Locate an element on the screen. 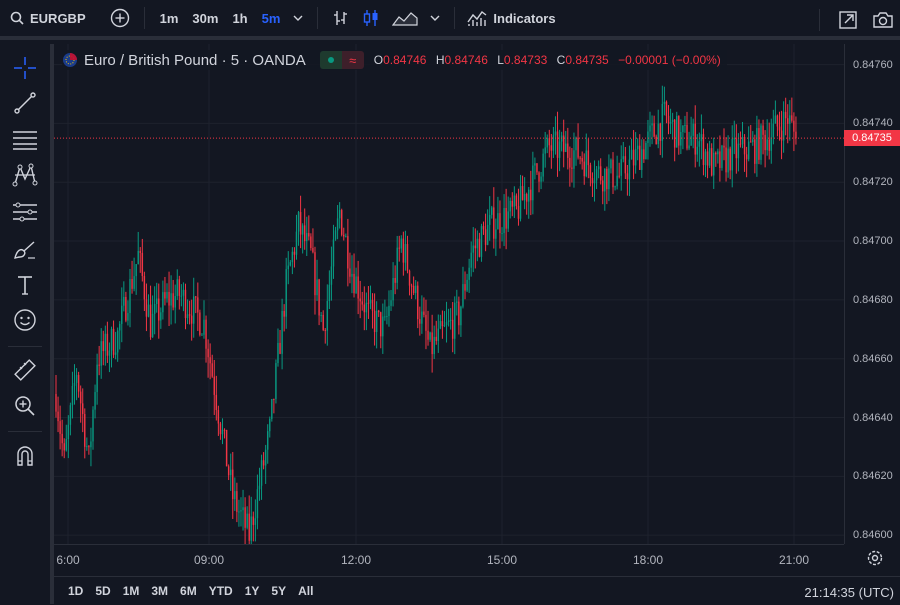  emoji-tool is located at coordinates (25, 320).